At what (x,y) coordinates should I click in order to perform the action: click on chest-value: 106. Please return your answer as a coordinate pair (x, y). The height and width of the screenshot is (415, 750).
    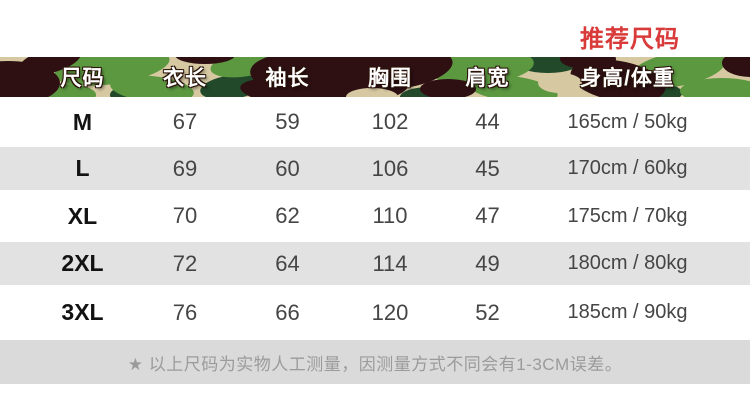
    Looking at the image, I should click on (390, 168).